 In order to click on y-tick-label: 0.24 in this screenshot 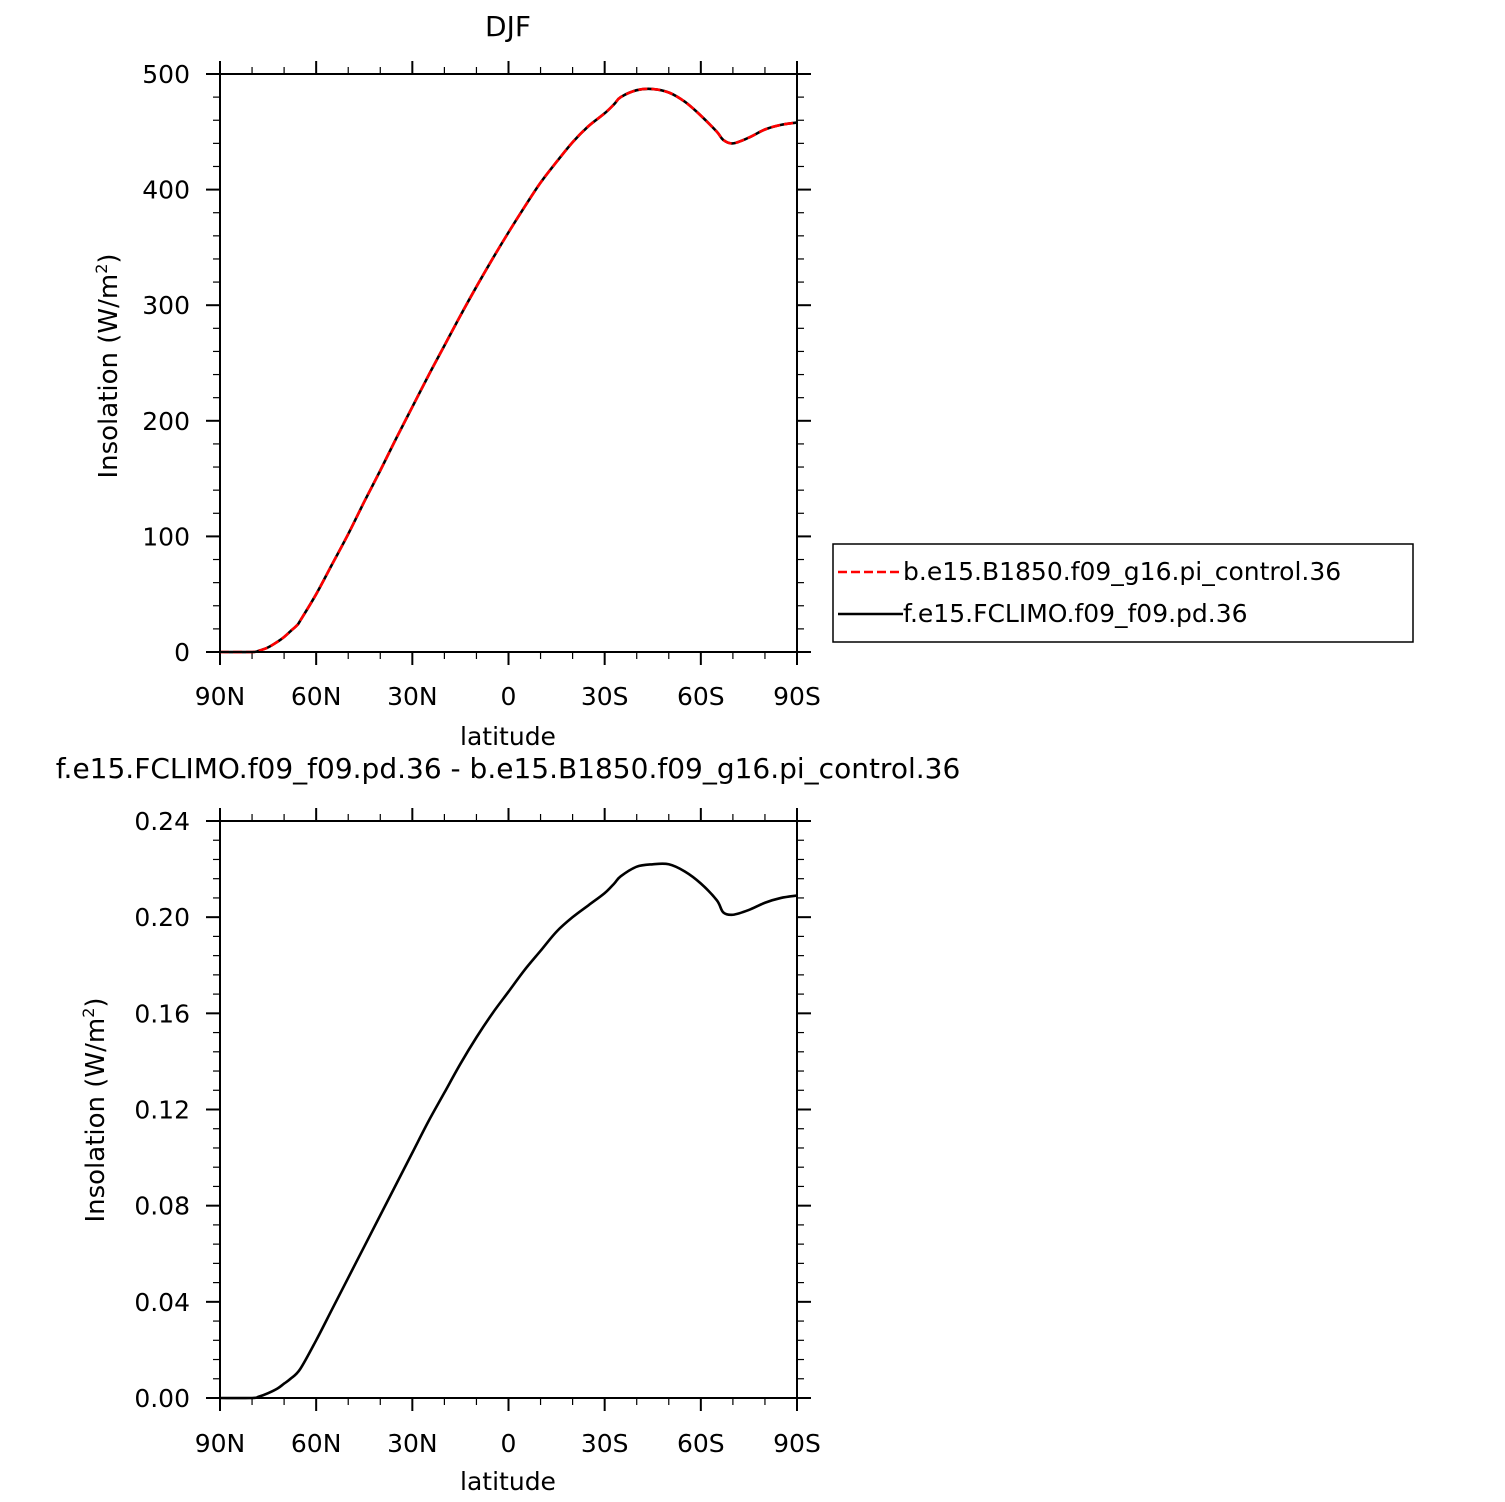, I will do `click(162, 821)`.